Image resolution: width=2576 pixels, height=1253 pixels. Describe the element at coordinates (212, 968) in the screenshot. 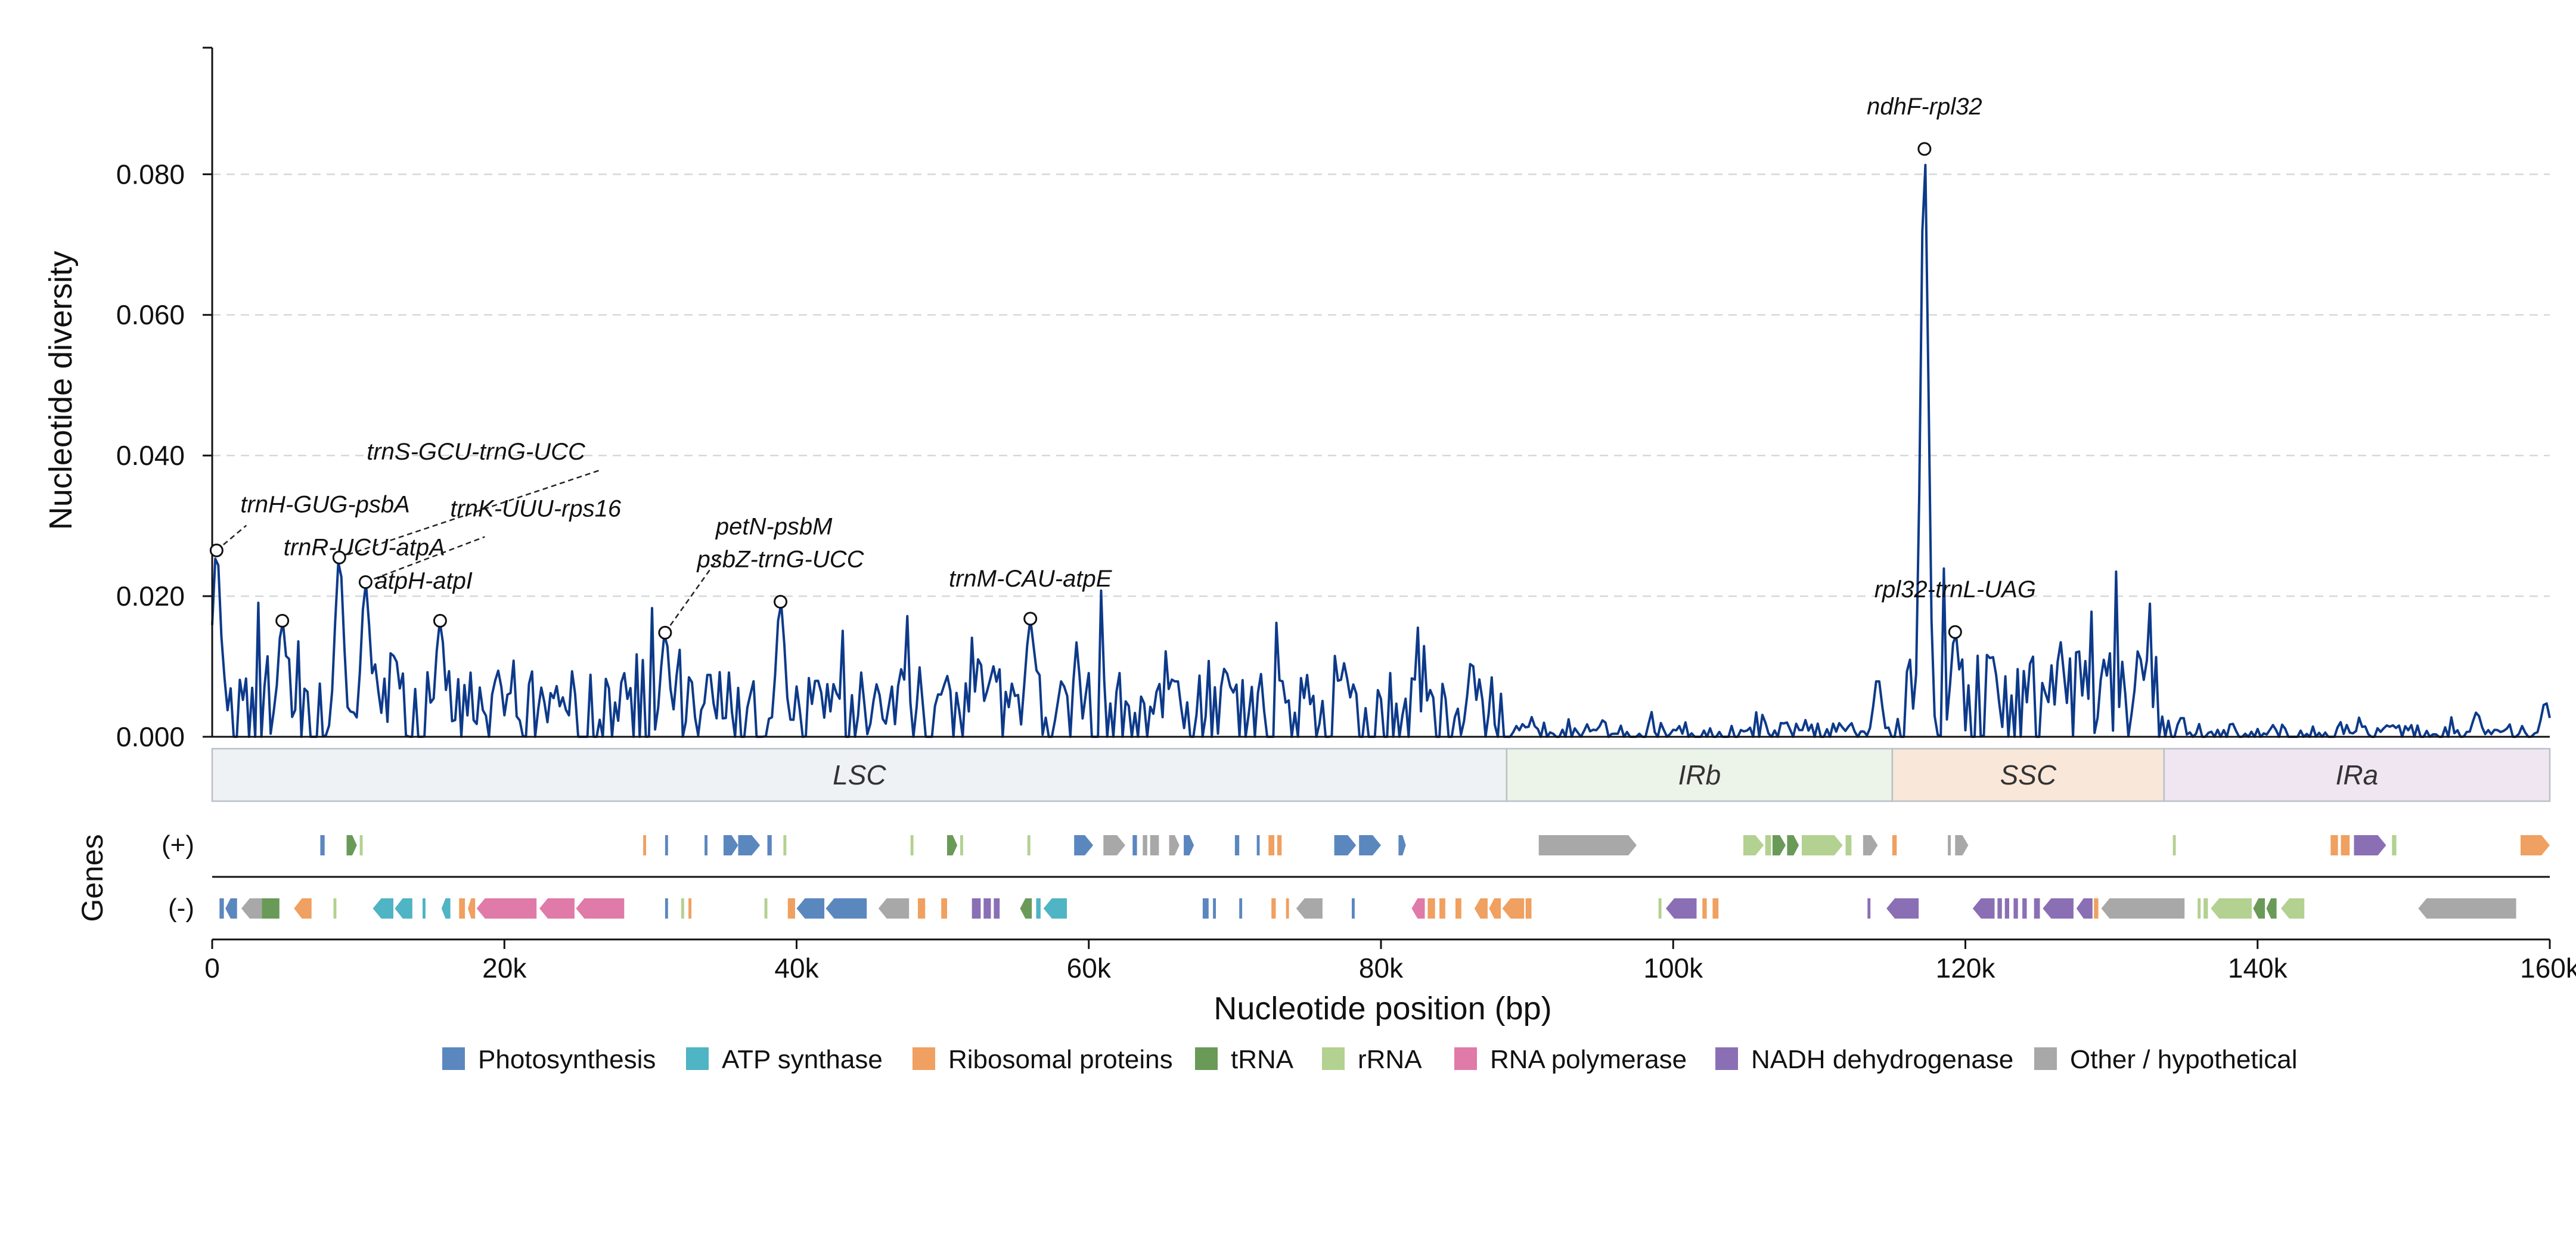

I see `x-tick-label: 0` at that location.